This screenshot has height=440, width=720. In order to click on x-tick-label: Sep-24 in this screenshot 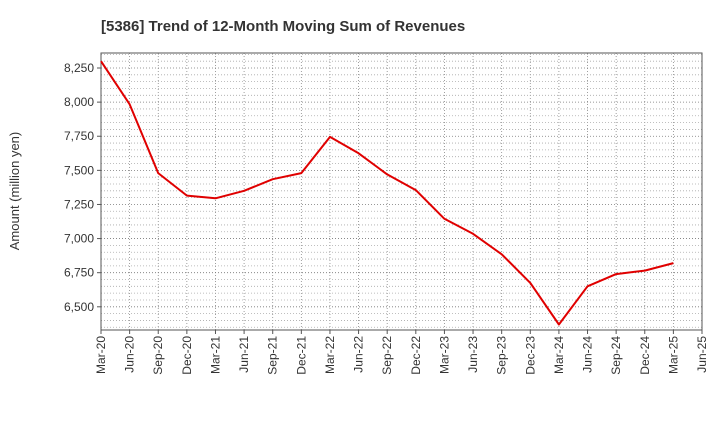, I will do `click(616, 355)`.